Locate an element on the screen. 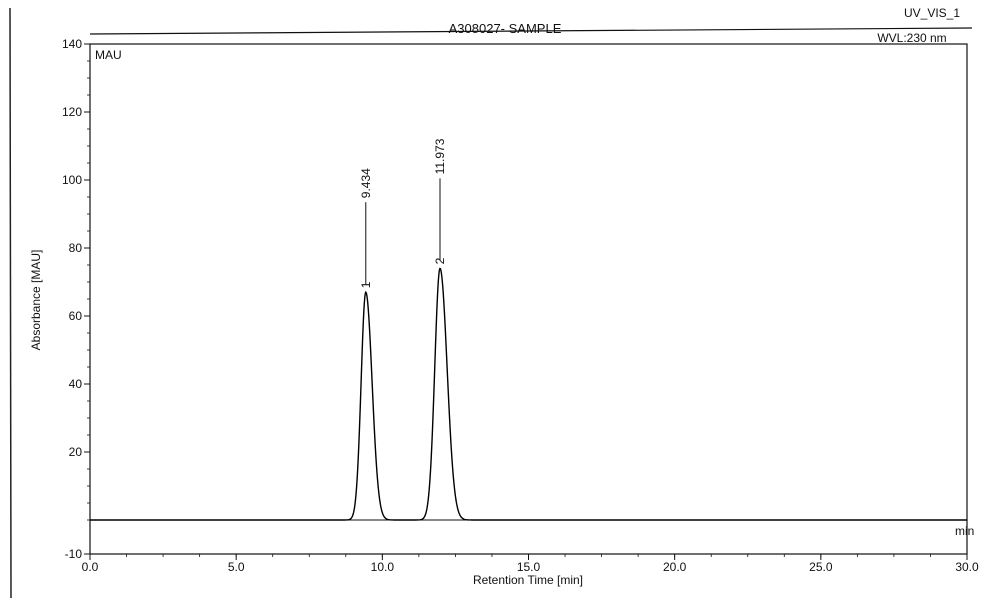 Image resolution: width=987 pixels, height=598 pixels. y-tick-label: 80 is located at coordinates (76, 248).